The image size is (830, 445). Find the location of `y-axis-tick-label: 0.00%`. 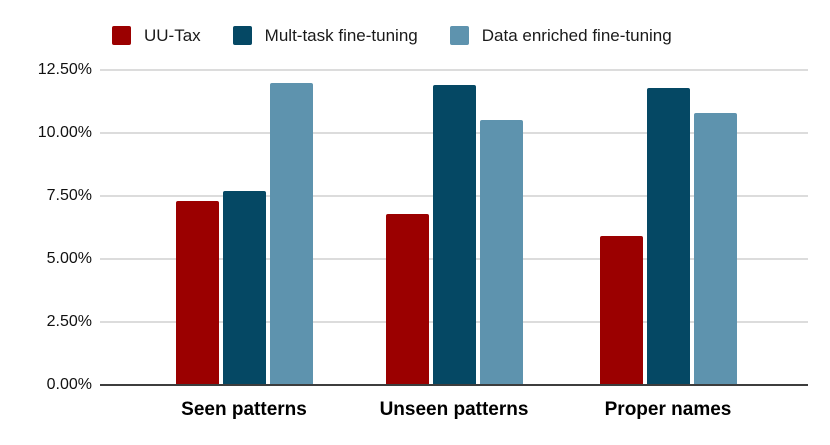

y-axis-tick-label: 0.00% is located at coordinates (69, 384).